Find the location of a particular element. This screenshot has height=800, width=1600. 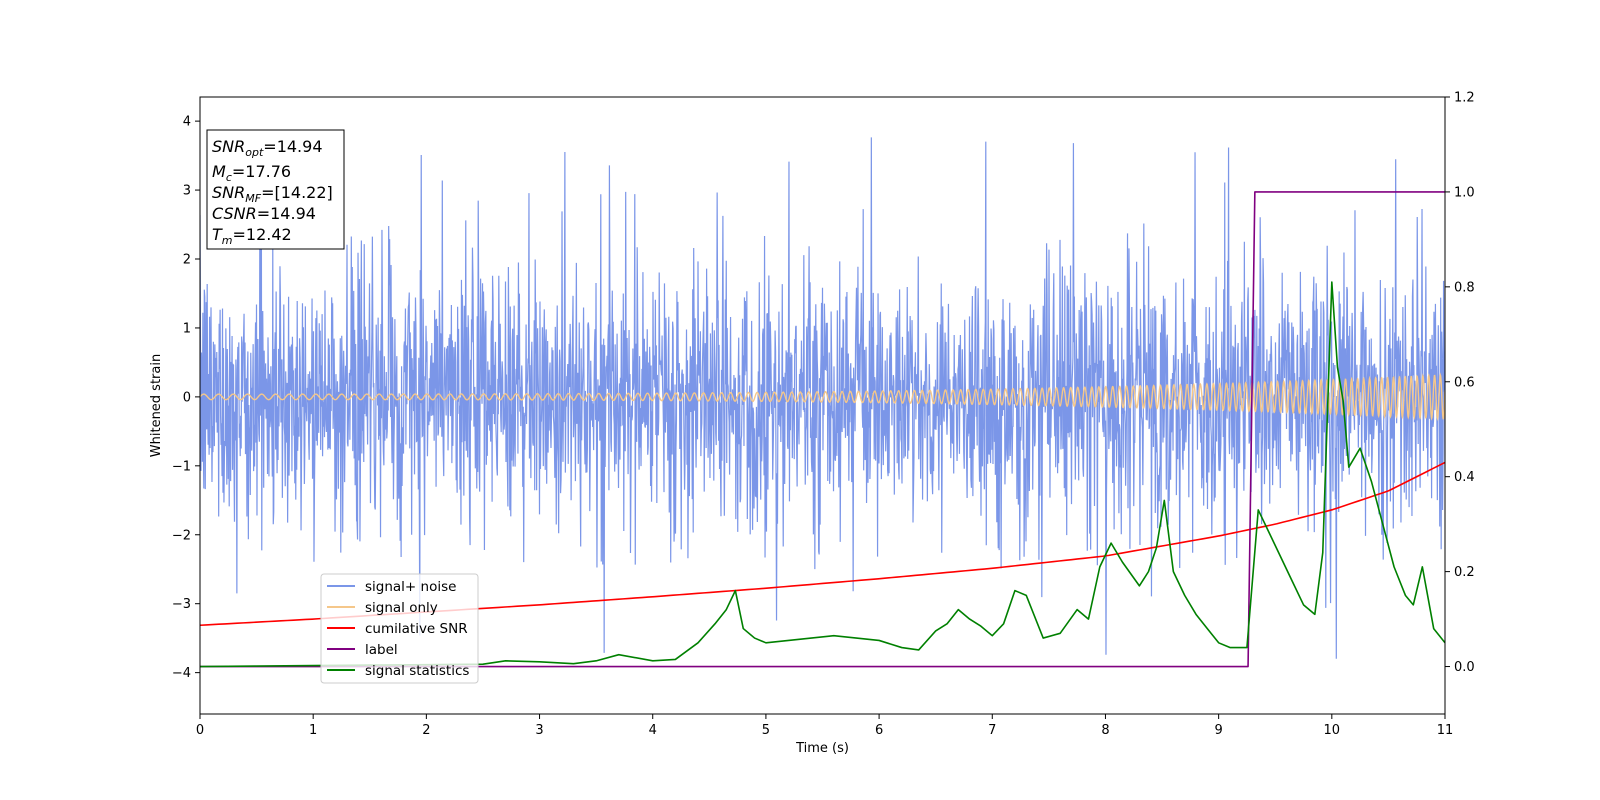

y2-tick-label: 0.0 is located at coordinates (1464, 667).